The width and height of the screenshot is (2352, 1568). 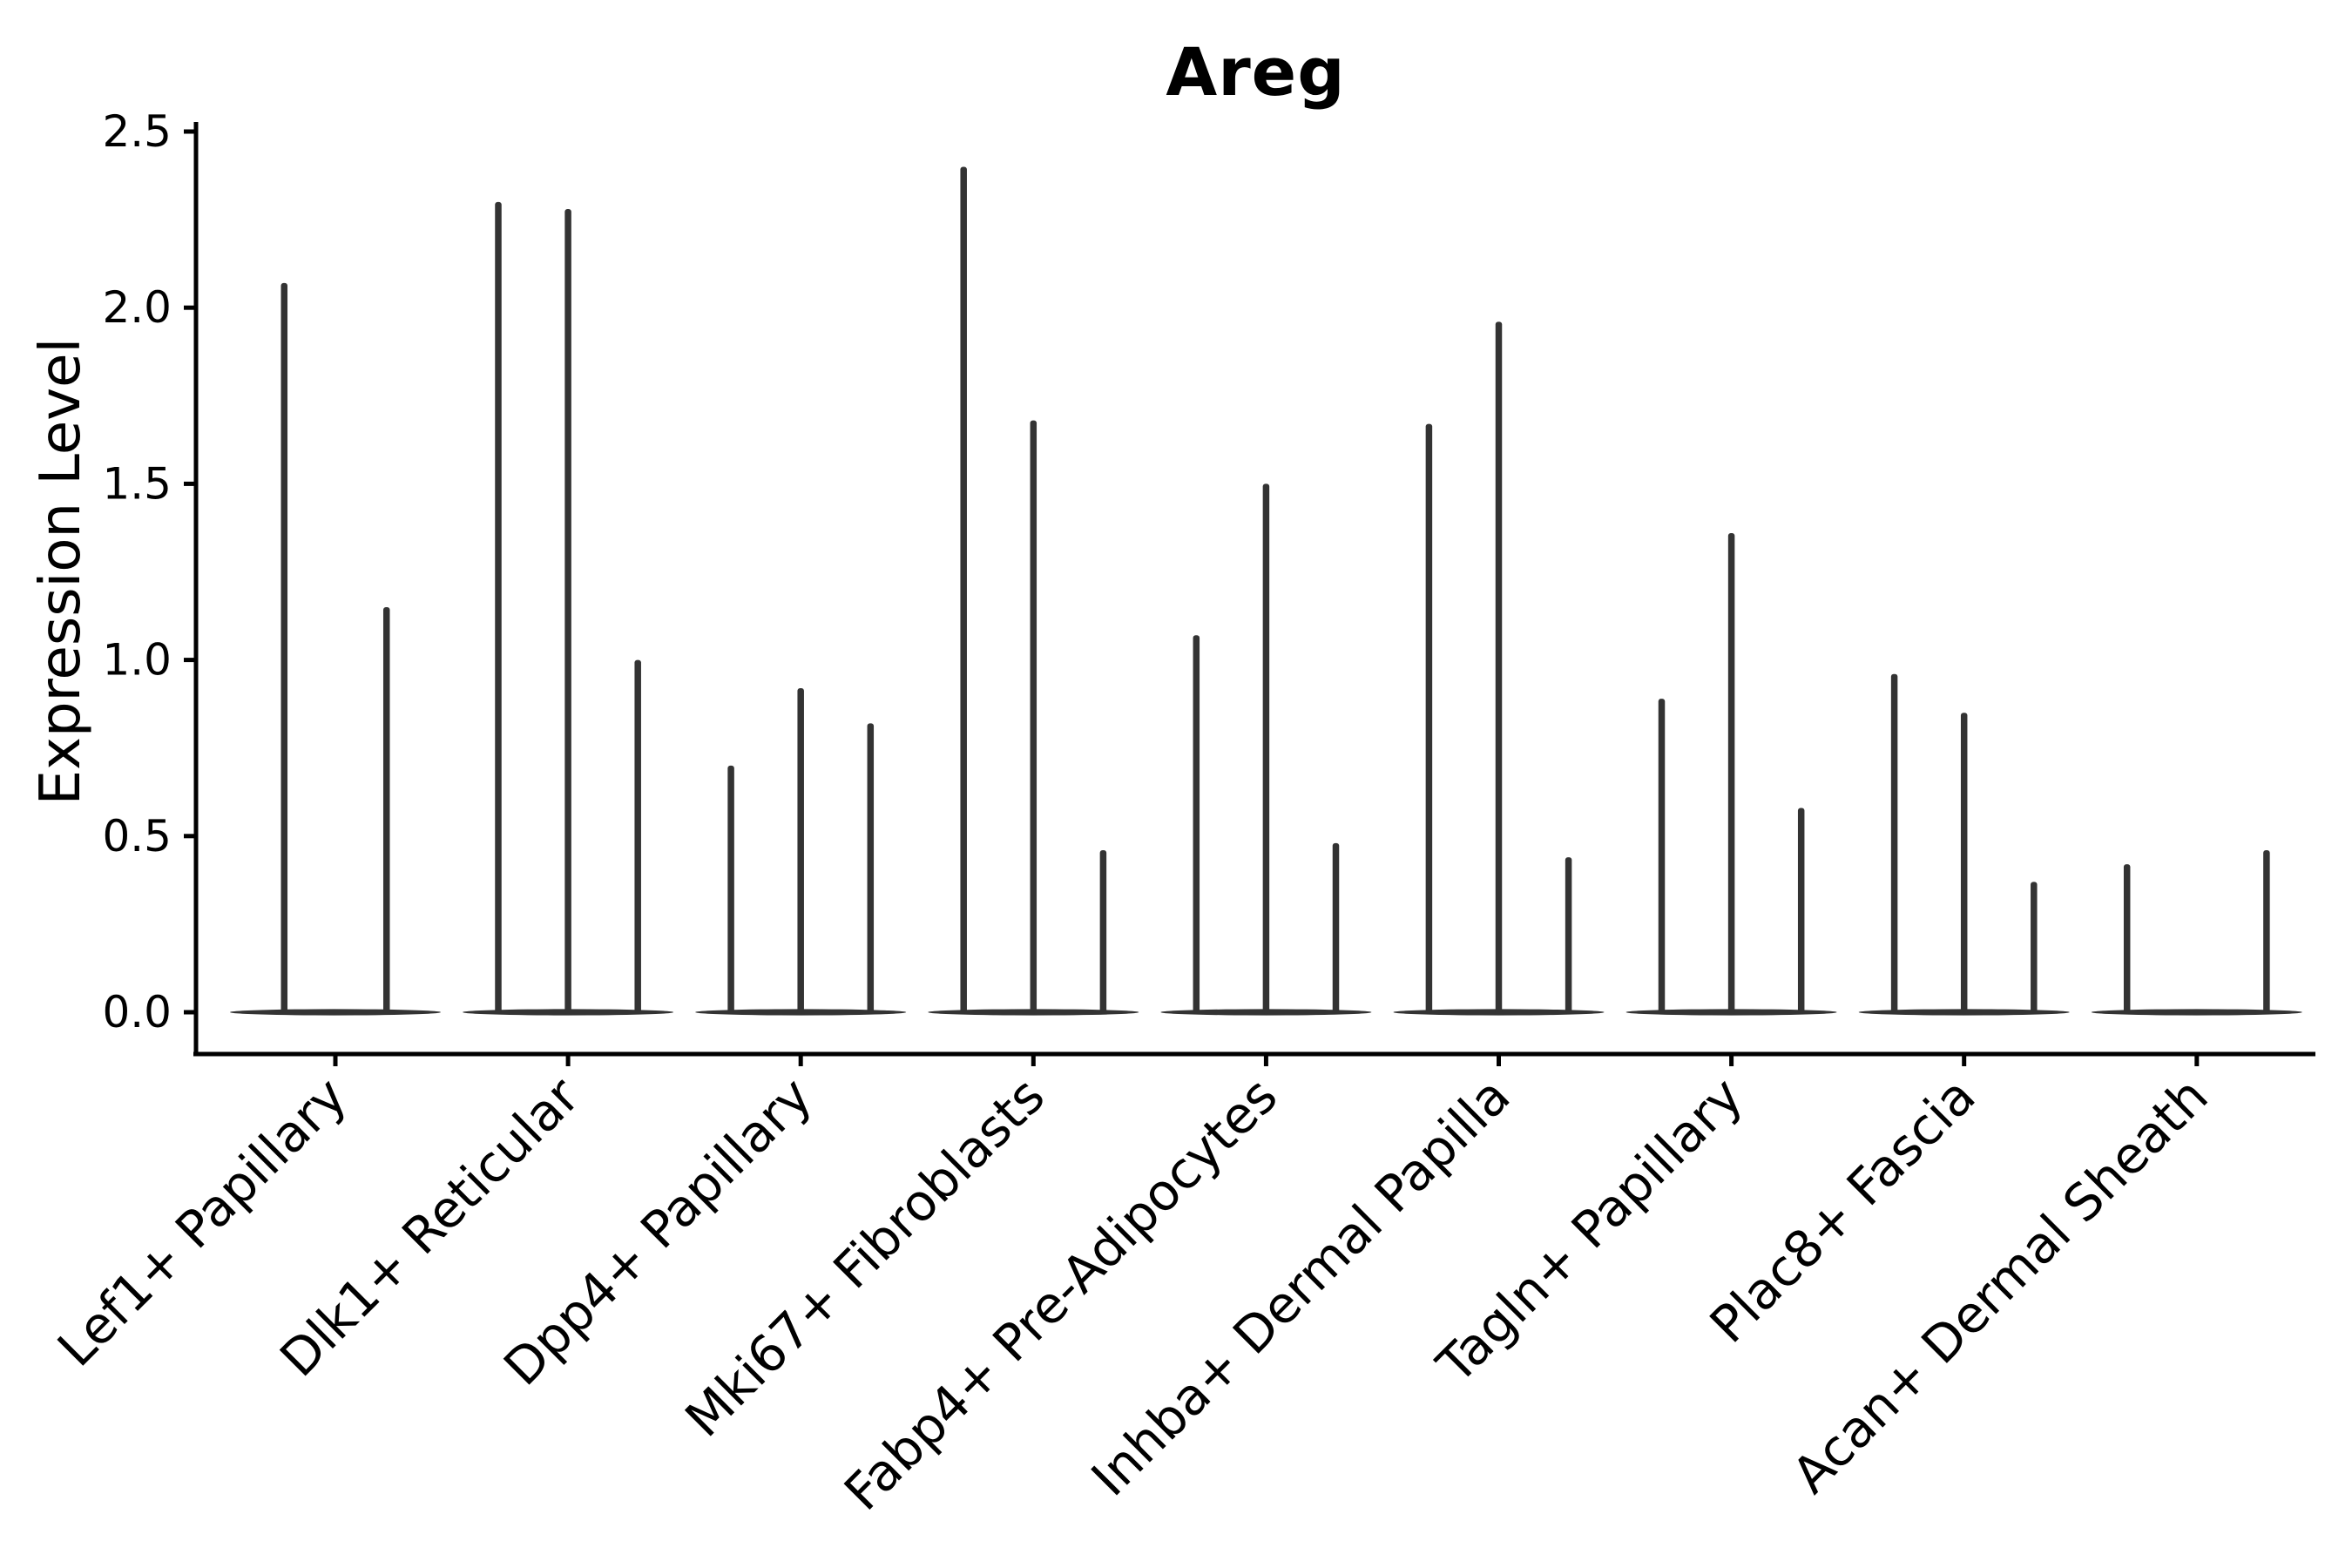 What do you see at coordinates (149, 571) in the screenshot?
I see `y-axis-ticks: 0.0 0.5 1.0 1.5 2.0 2.5` at bounding box center [149, 571].